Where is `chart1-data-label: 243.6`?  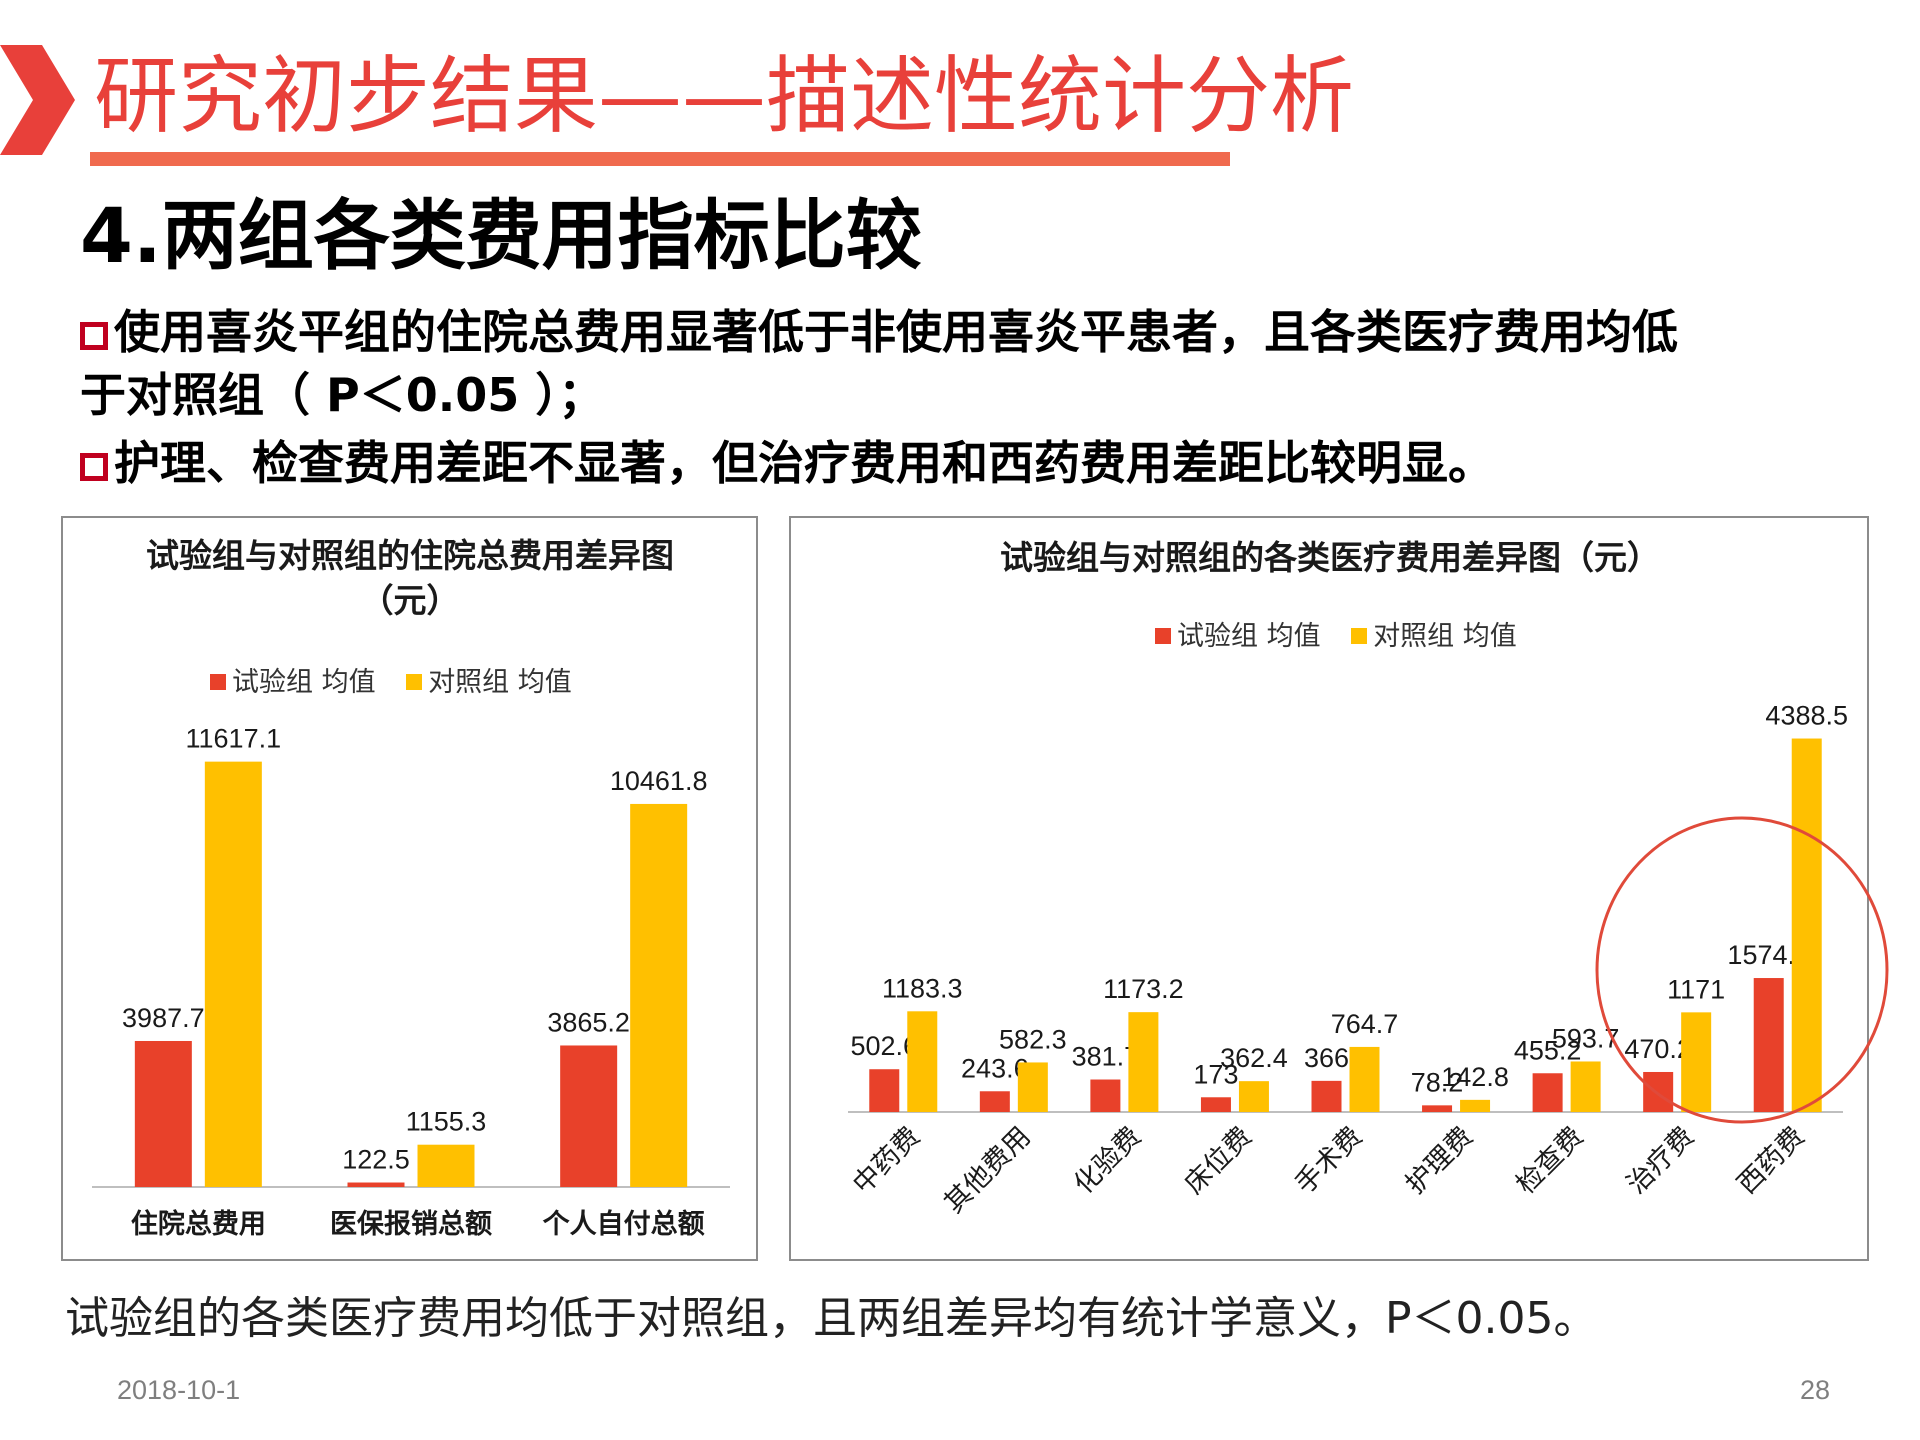 chart1-data-label: 243.6 is located at coordinates (995, 1068).